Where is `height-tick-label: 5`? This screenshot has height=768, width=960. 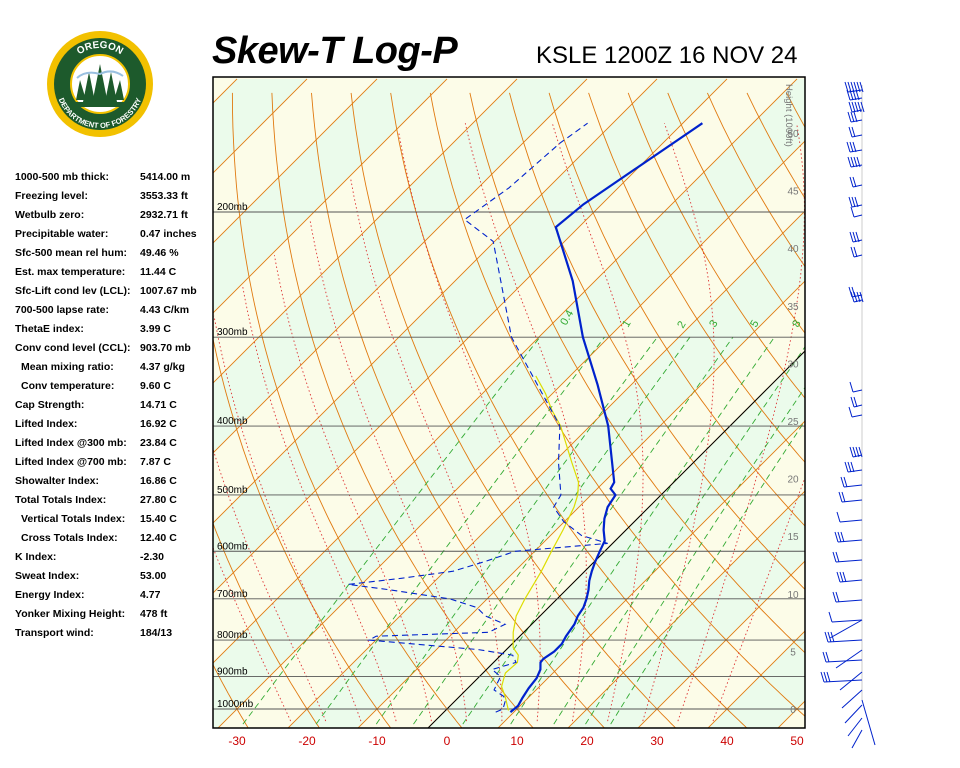 height-tick-label: 5 is located at coordinates (793, 652).